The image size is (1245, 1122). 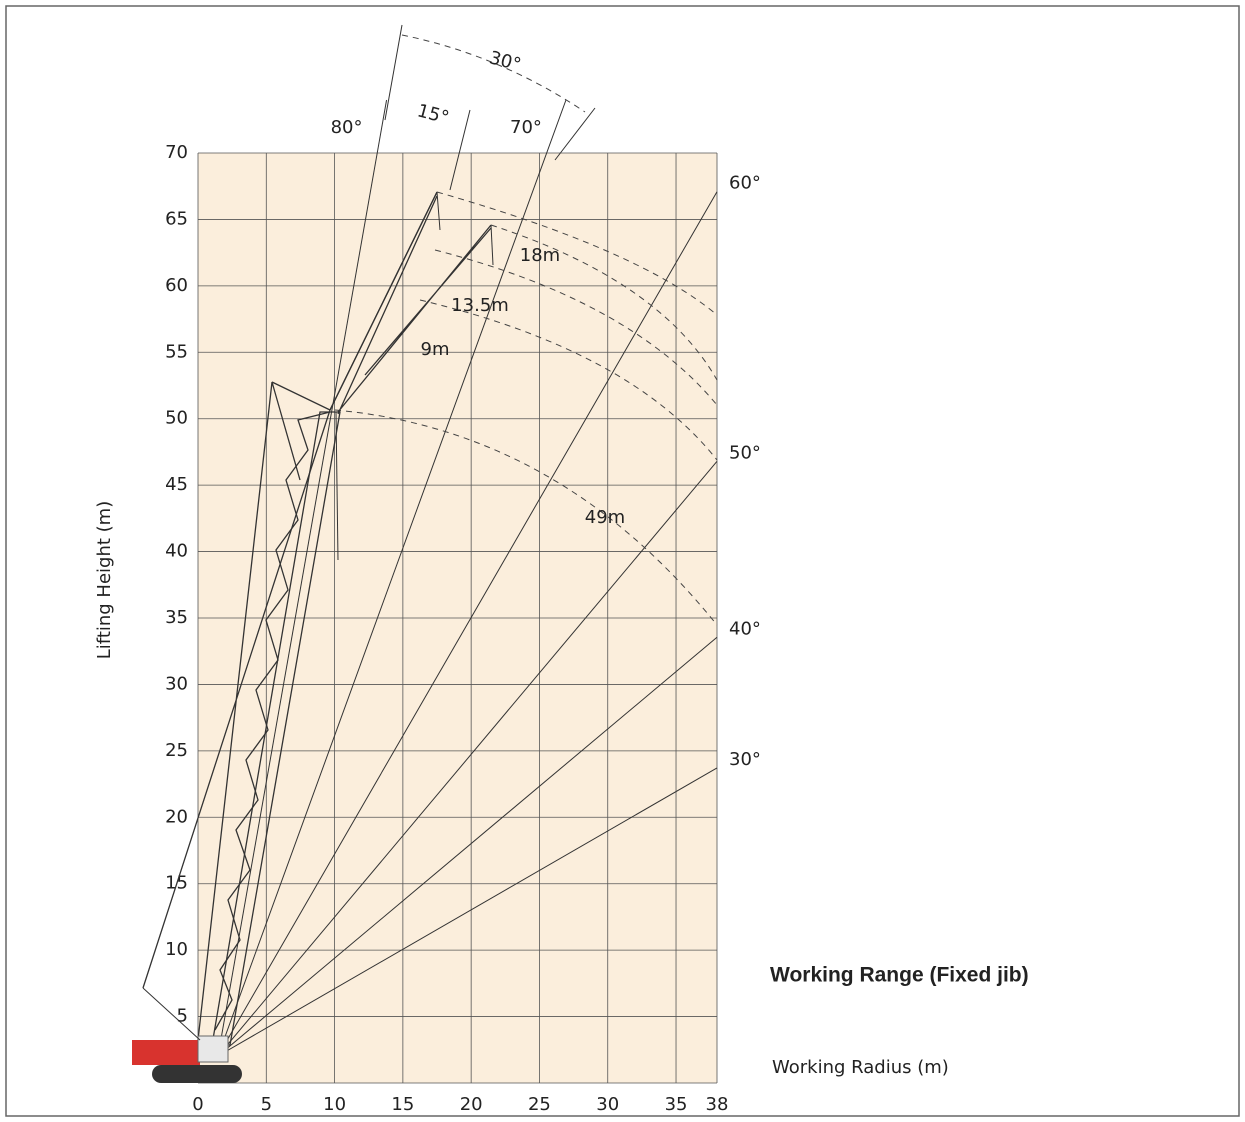 I want to click on crane-cab, so click(x=213, y=1049).